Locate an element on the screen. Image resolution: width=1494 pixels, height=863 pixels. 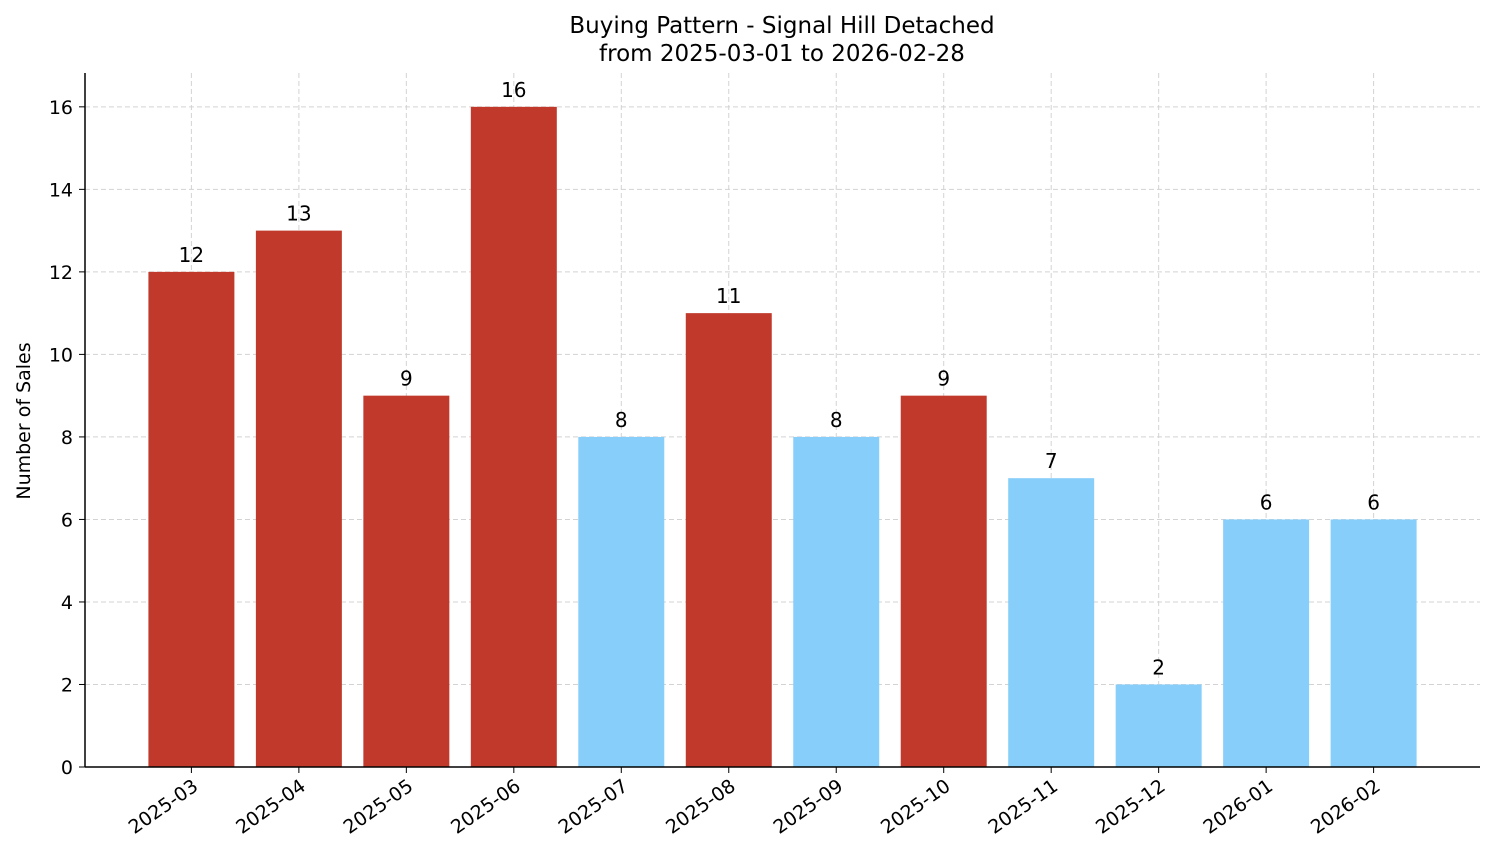
data-label: 12 is located at coordinates (191, 255).